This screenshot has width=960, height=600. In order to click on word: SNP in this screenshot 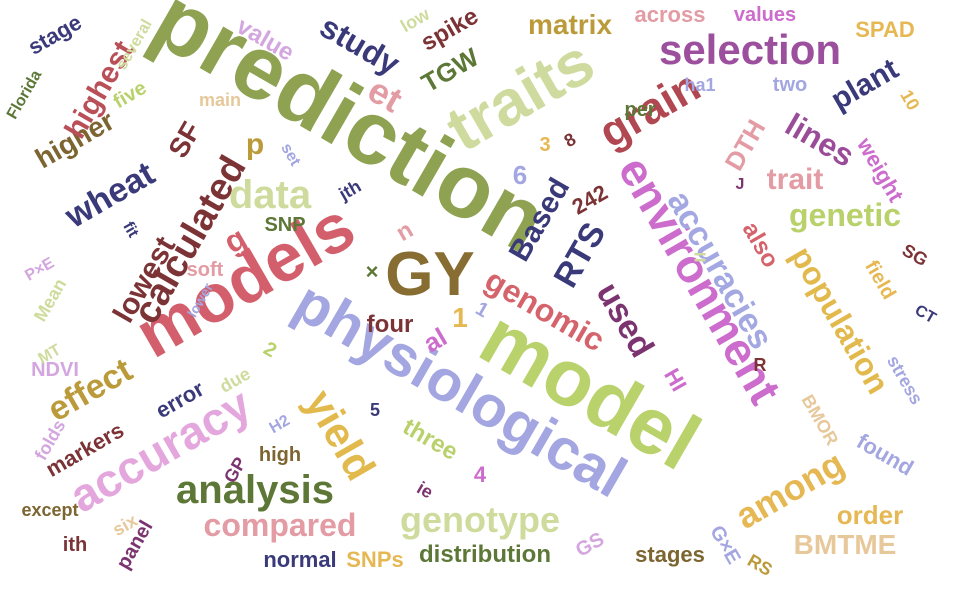, I will do `click(285, 225)`.